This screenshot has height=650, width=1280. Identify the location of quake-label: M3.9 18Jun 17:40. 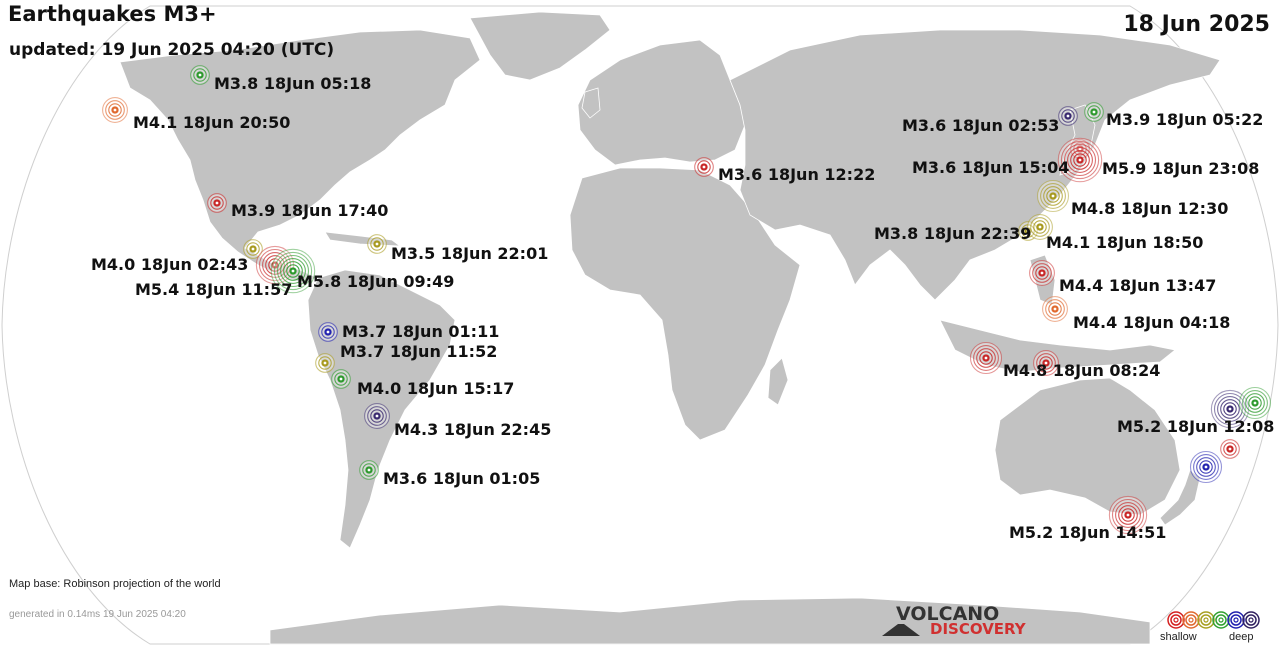
(310, 210).